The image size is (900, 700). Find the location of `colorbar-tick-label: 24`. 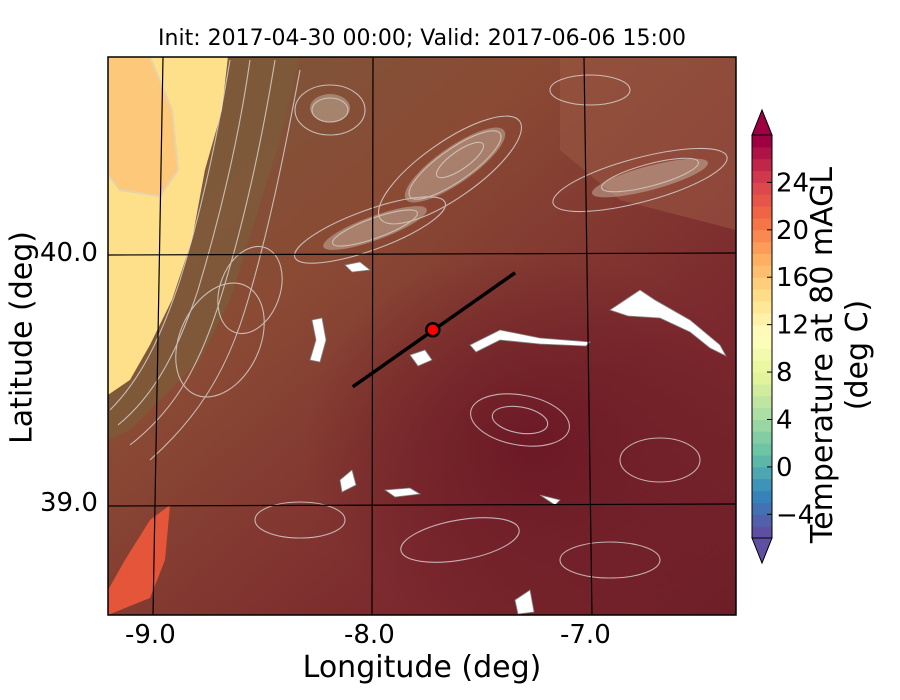

colorbar-tick-label: 24 is located at coordinates (792, 183).